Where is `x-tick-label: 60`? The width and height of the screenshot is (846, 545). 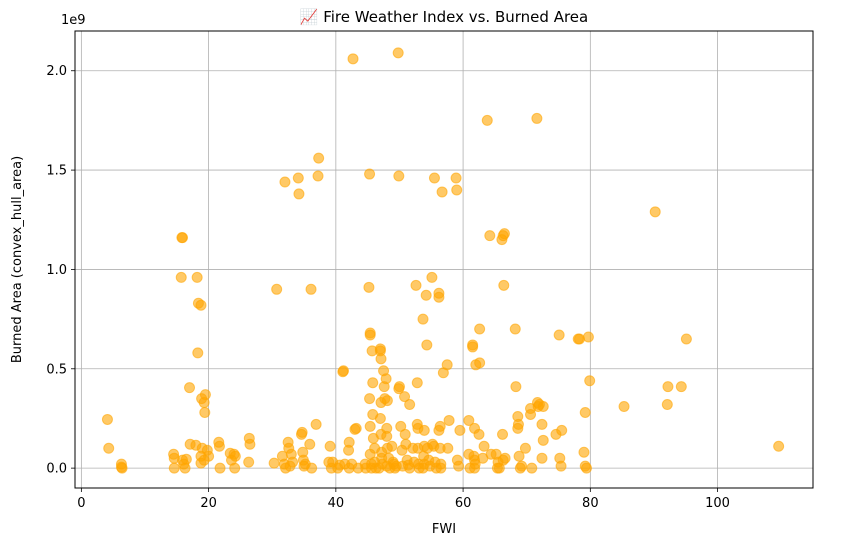
x-tick-label: 60 is located at coordinates (463, 503).